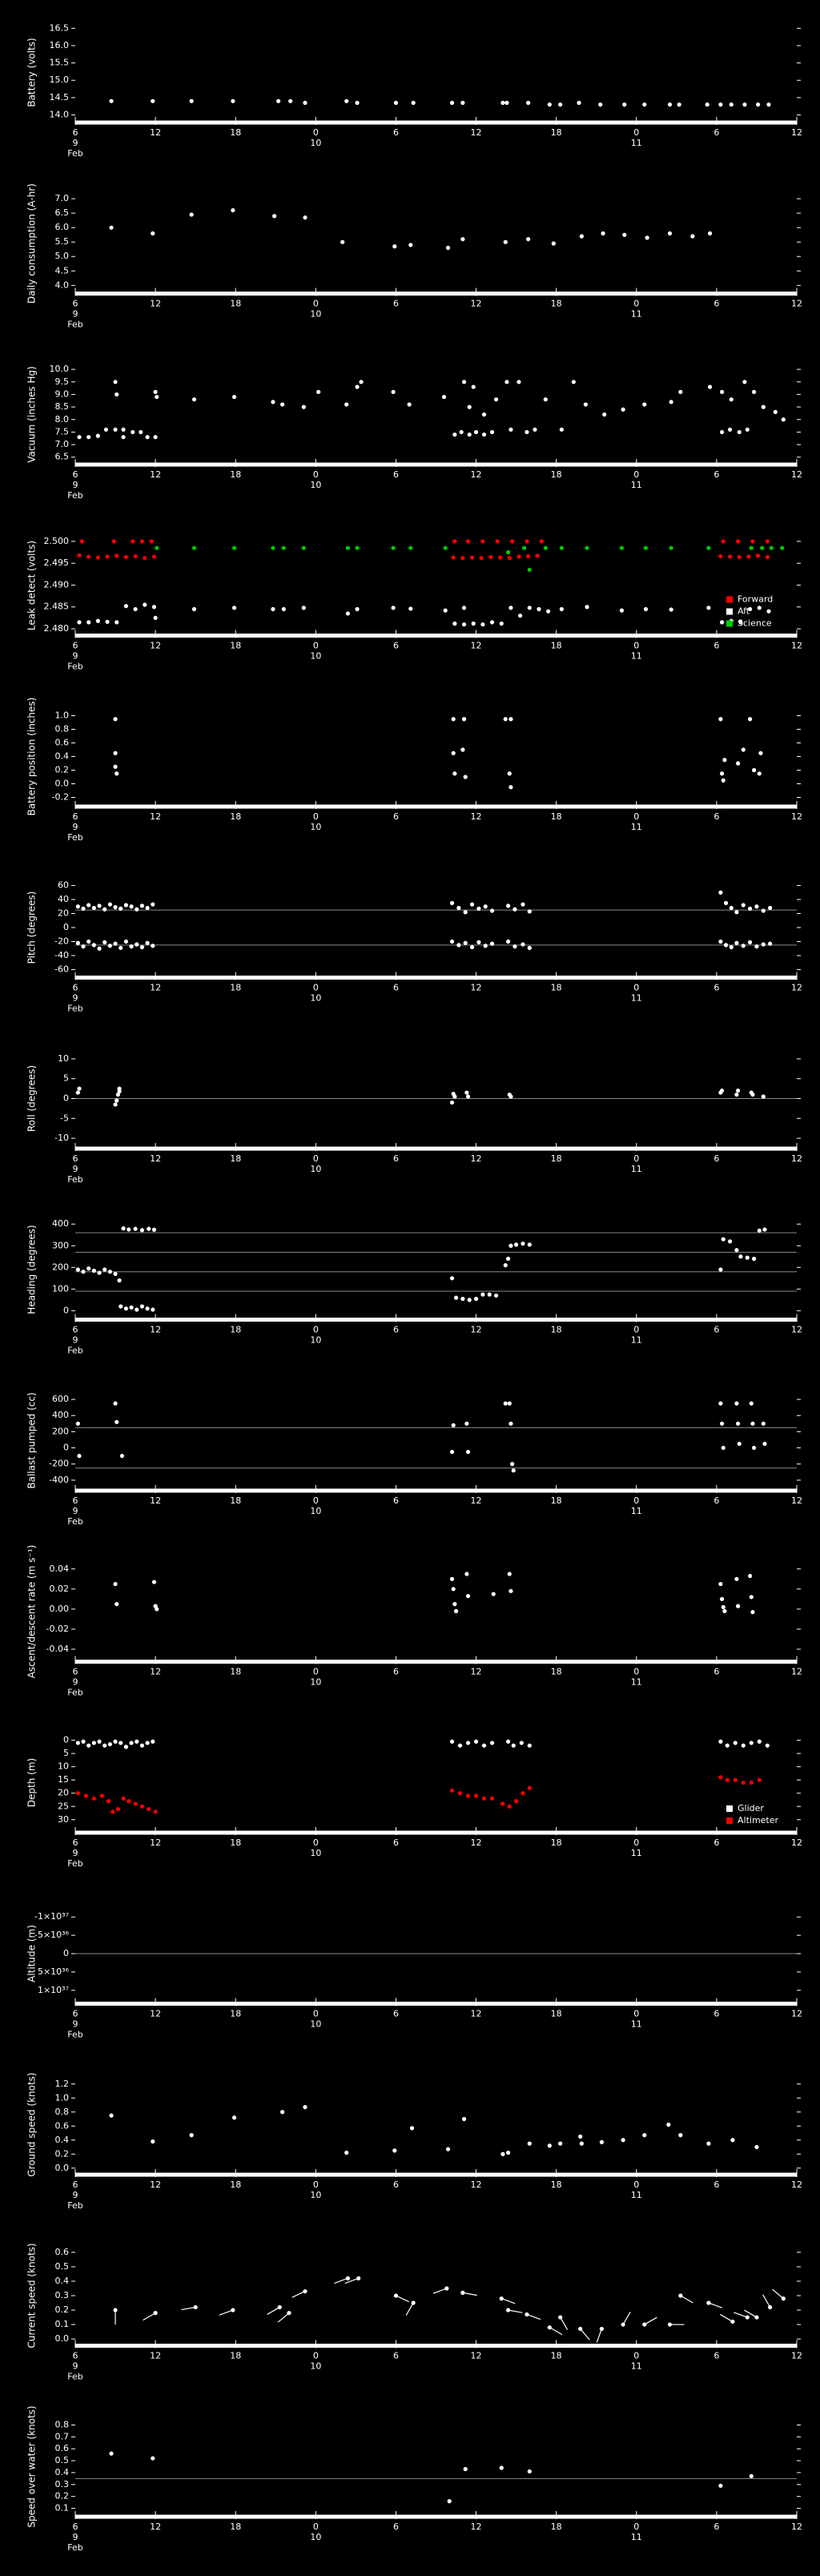  Describe the element at coordinates (316, 816) in the screenshot. I see `x-tick-label: 0` at that location.